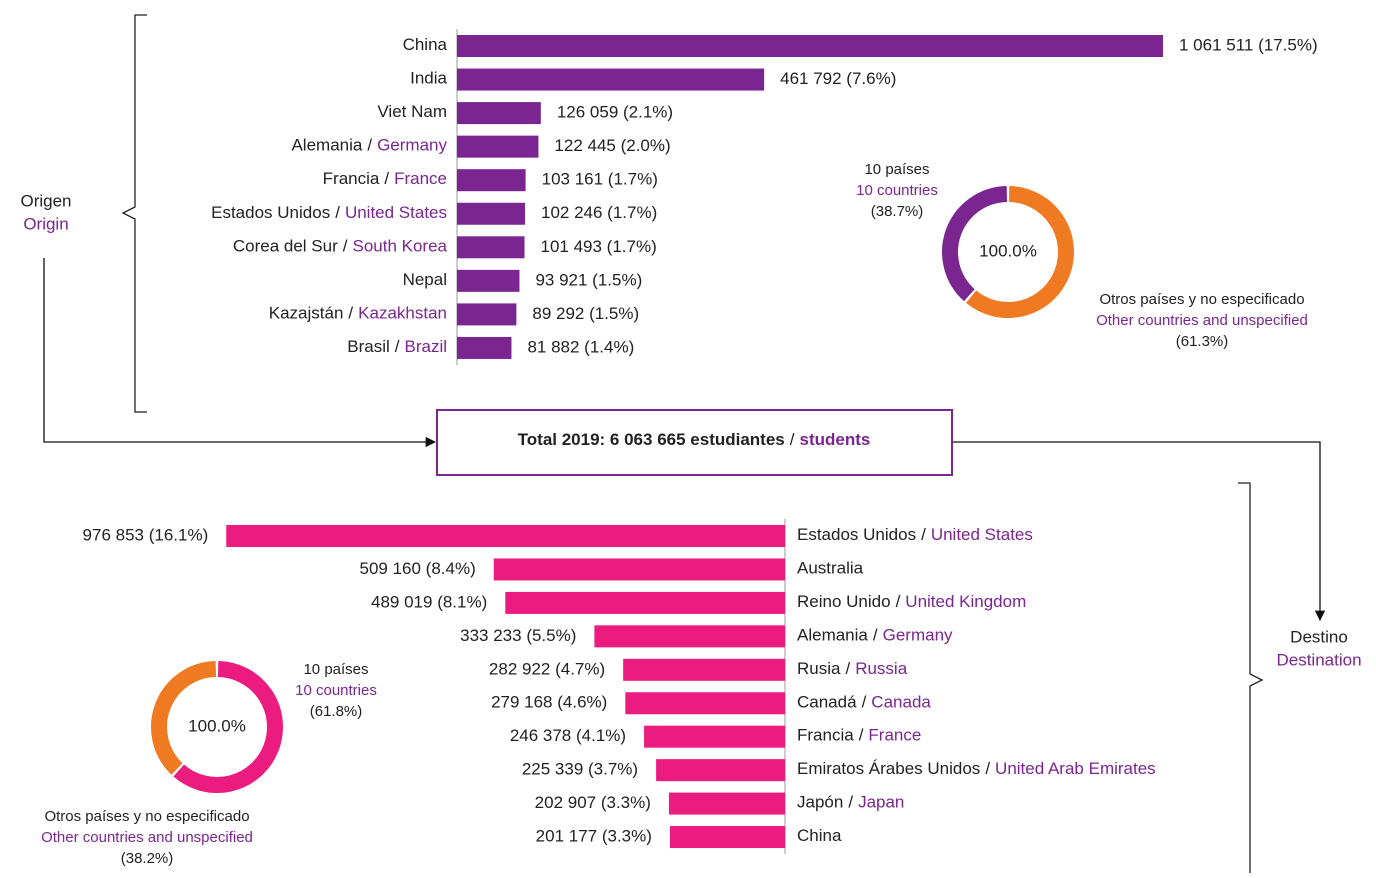  What do you see at coordinates (429, 601) in the screenshot?
I see `value-label: 489 019 (8.1%)` at bounding box center [429, 601].